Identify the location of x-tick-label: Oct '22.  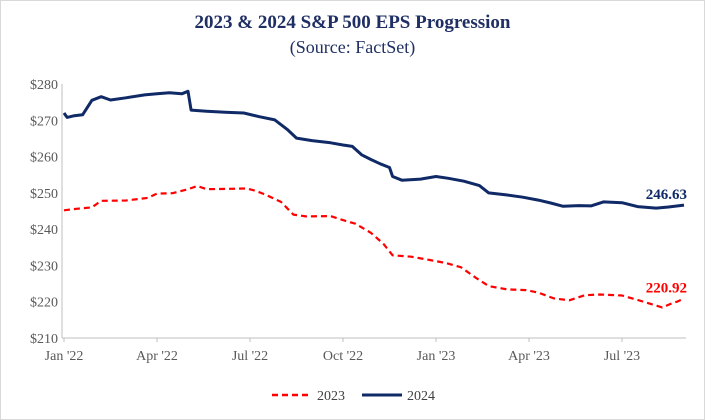
(343, 356).